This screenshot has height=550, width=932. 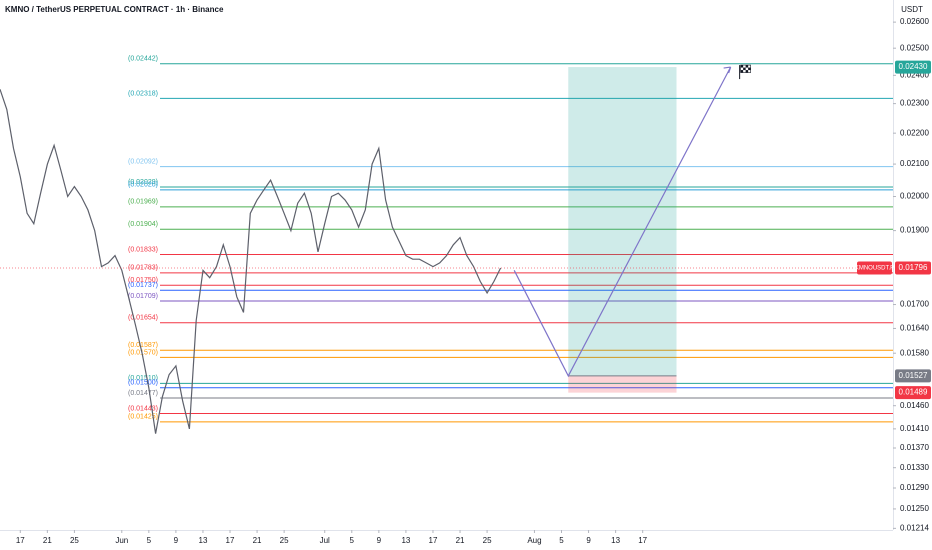 I want to click on symbol-badge: KMNOUSDT.P, so click(x=874, y=269).